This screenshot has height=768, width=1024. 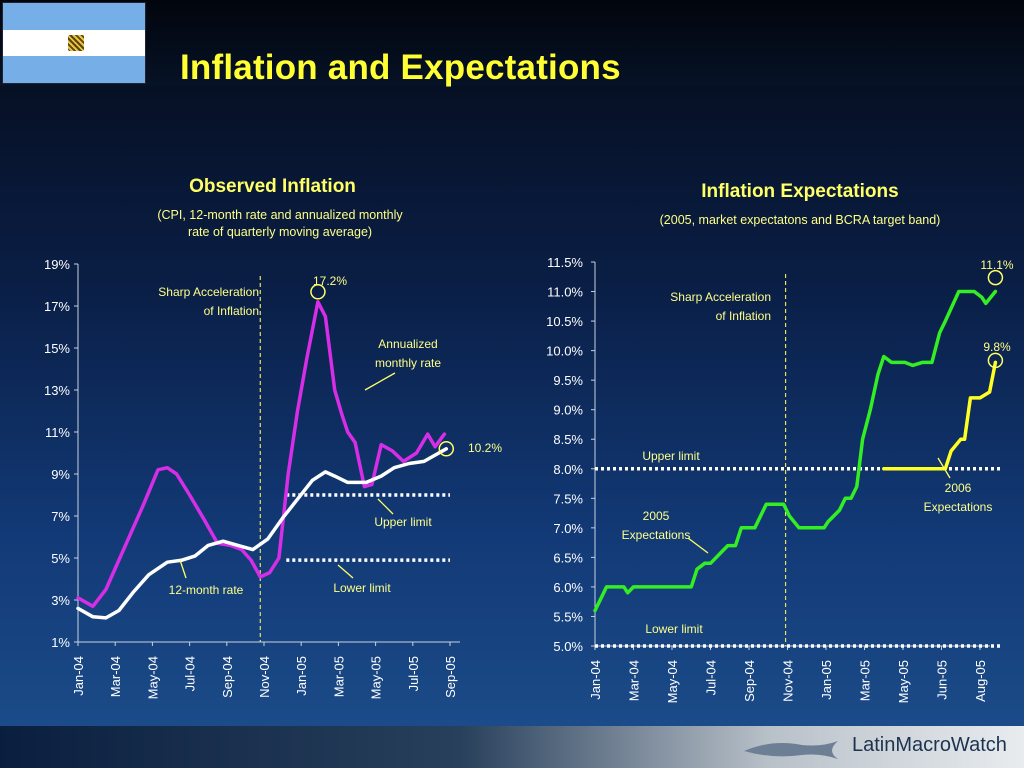 What do you see at coordinates (400, 67) in the screenshot?
I see `page-title: Inflation and Expectations` at bounding box center [400, 67].